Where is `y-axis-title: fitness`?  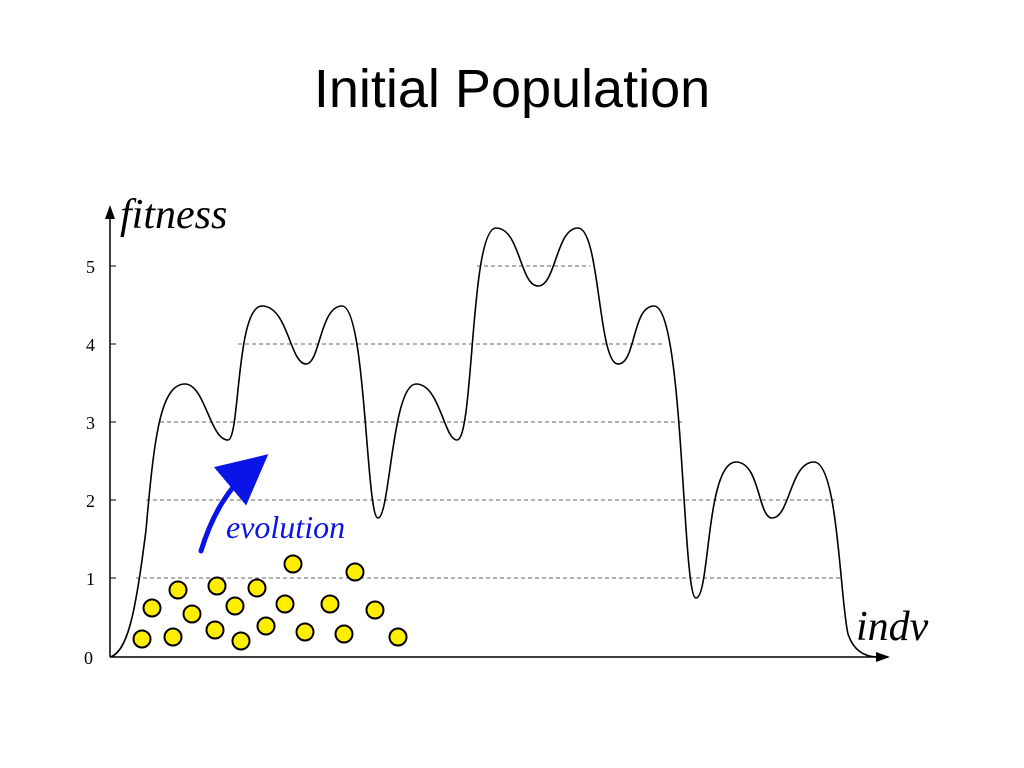
y-axis-title: fitness is located at coordinates (173, 215).